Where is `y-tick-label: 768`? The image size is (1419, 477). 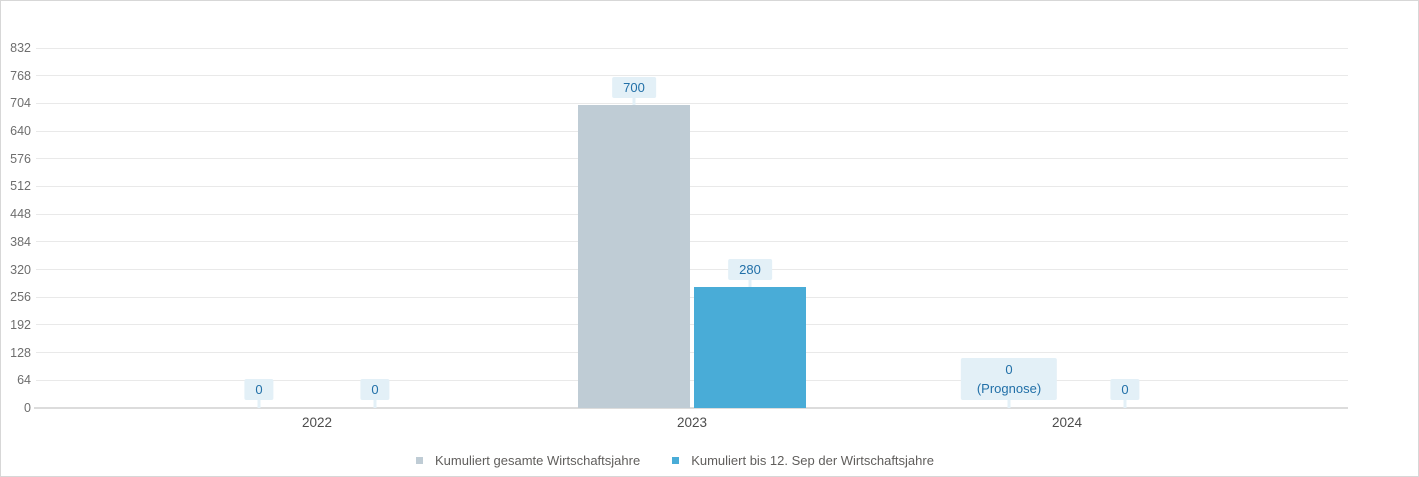 y-tick-label: 768 is located at coordinates (20, 75).